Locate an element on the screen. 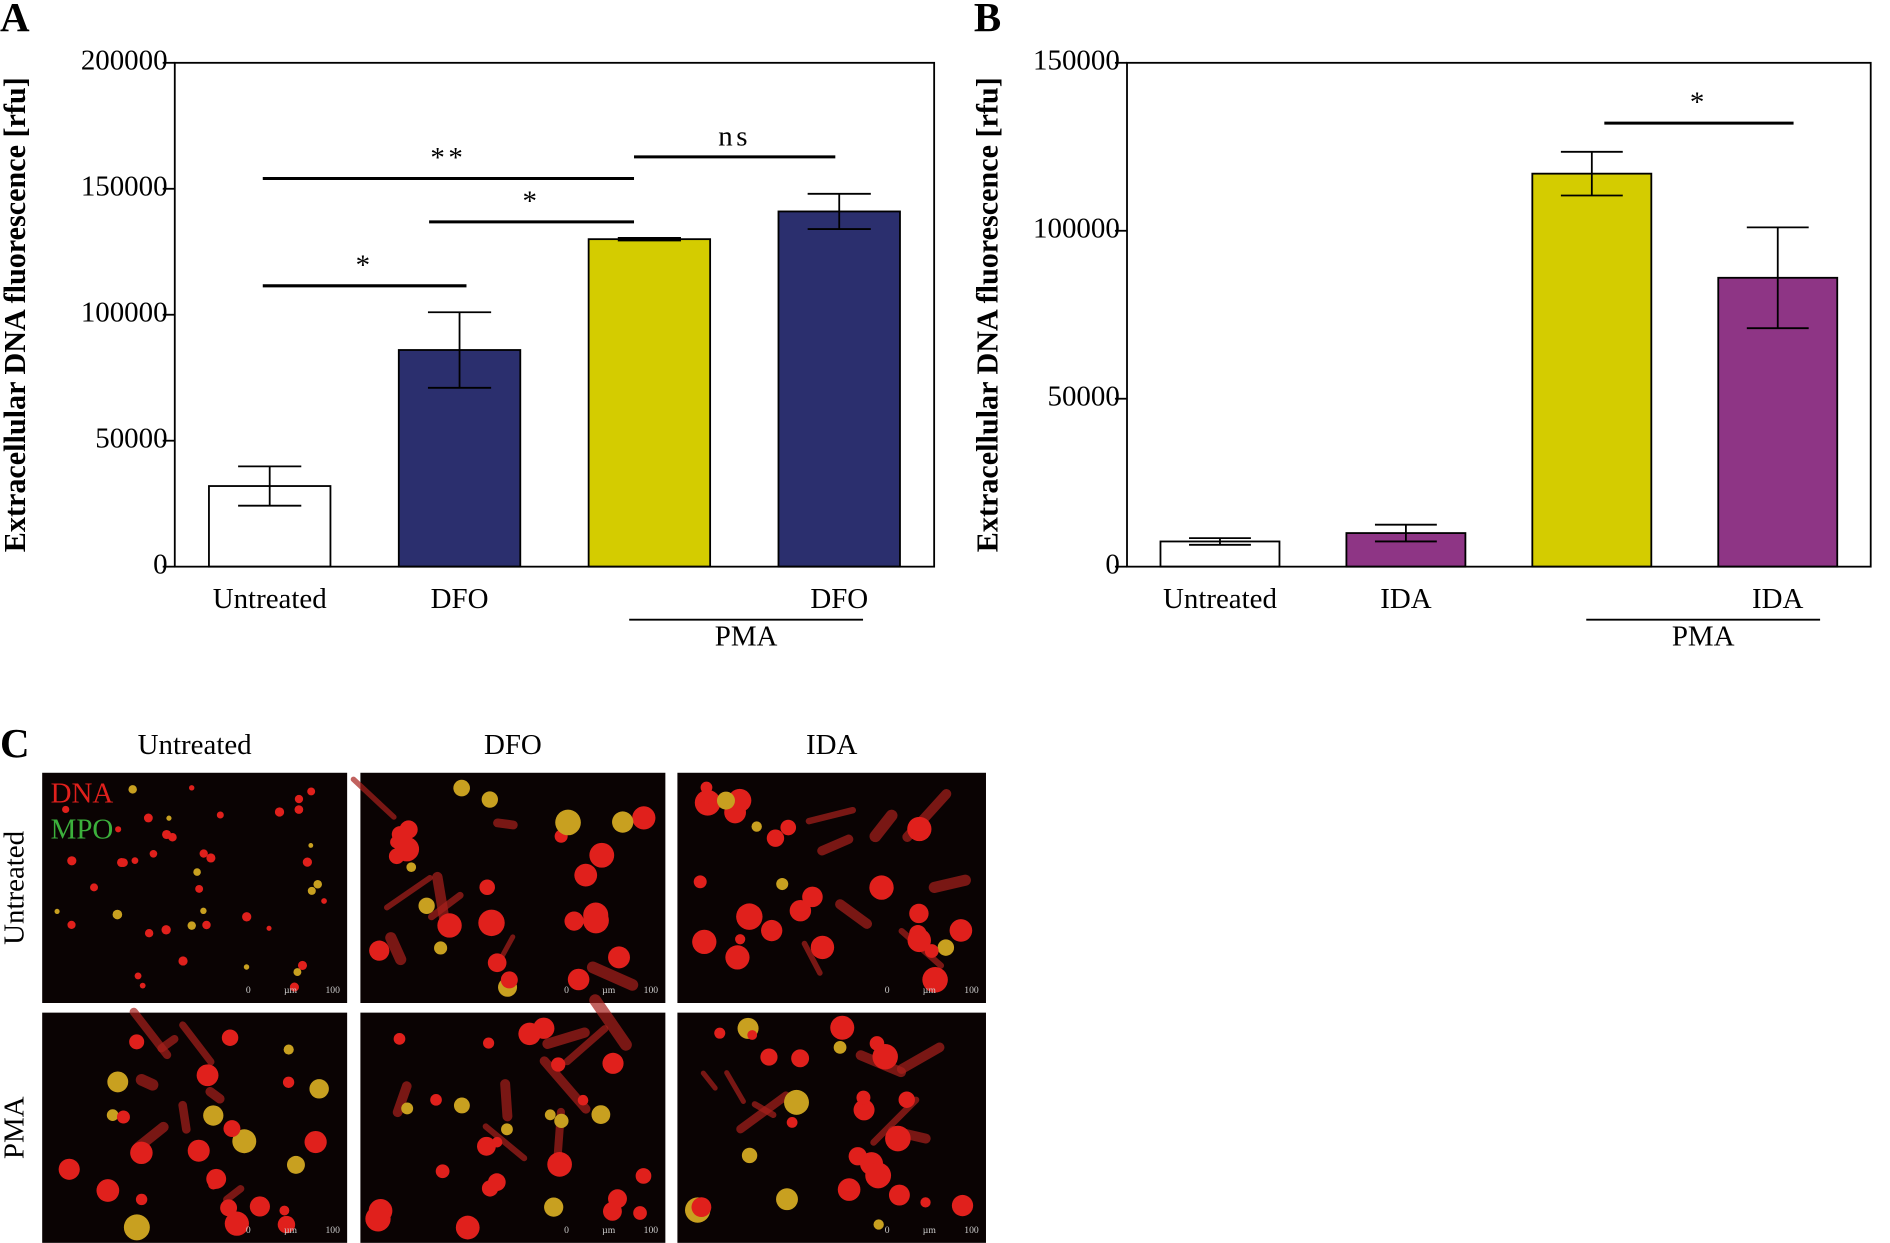  panel-label: C is located at coordinates (15, 743).